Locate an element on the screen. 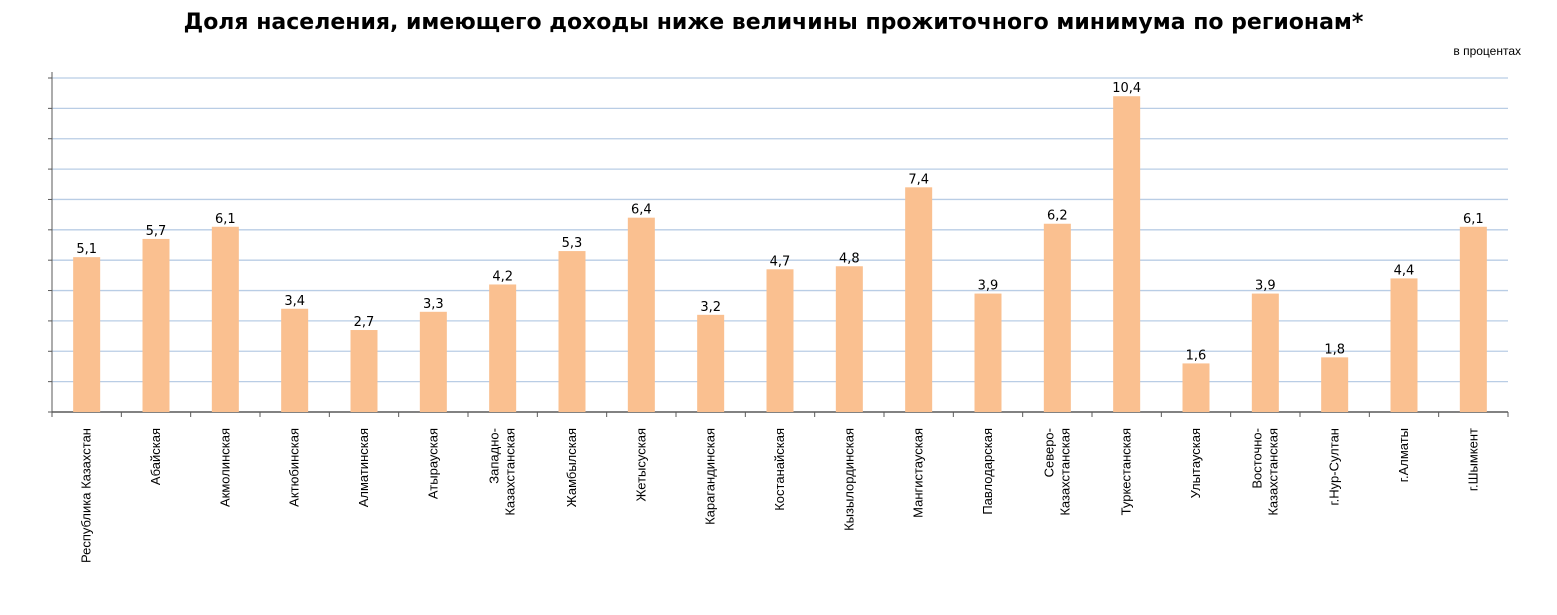 Image resolution: width=1557 pixels, height=615 pixels. category-label: Туркестанская is located at coordinates (1126, 471).